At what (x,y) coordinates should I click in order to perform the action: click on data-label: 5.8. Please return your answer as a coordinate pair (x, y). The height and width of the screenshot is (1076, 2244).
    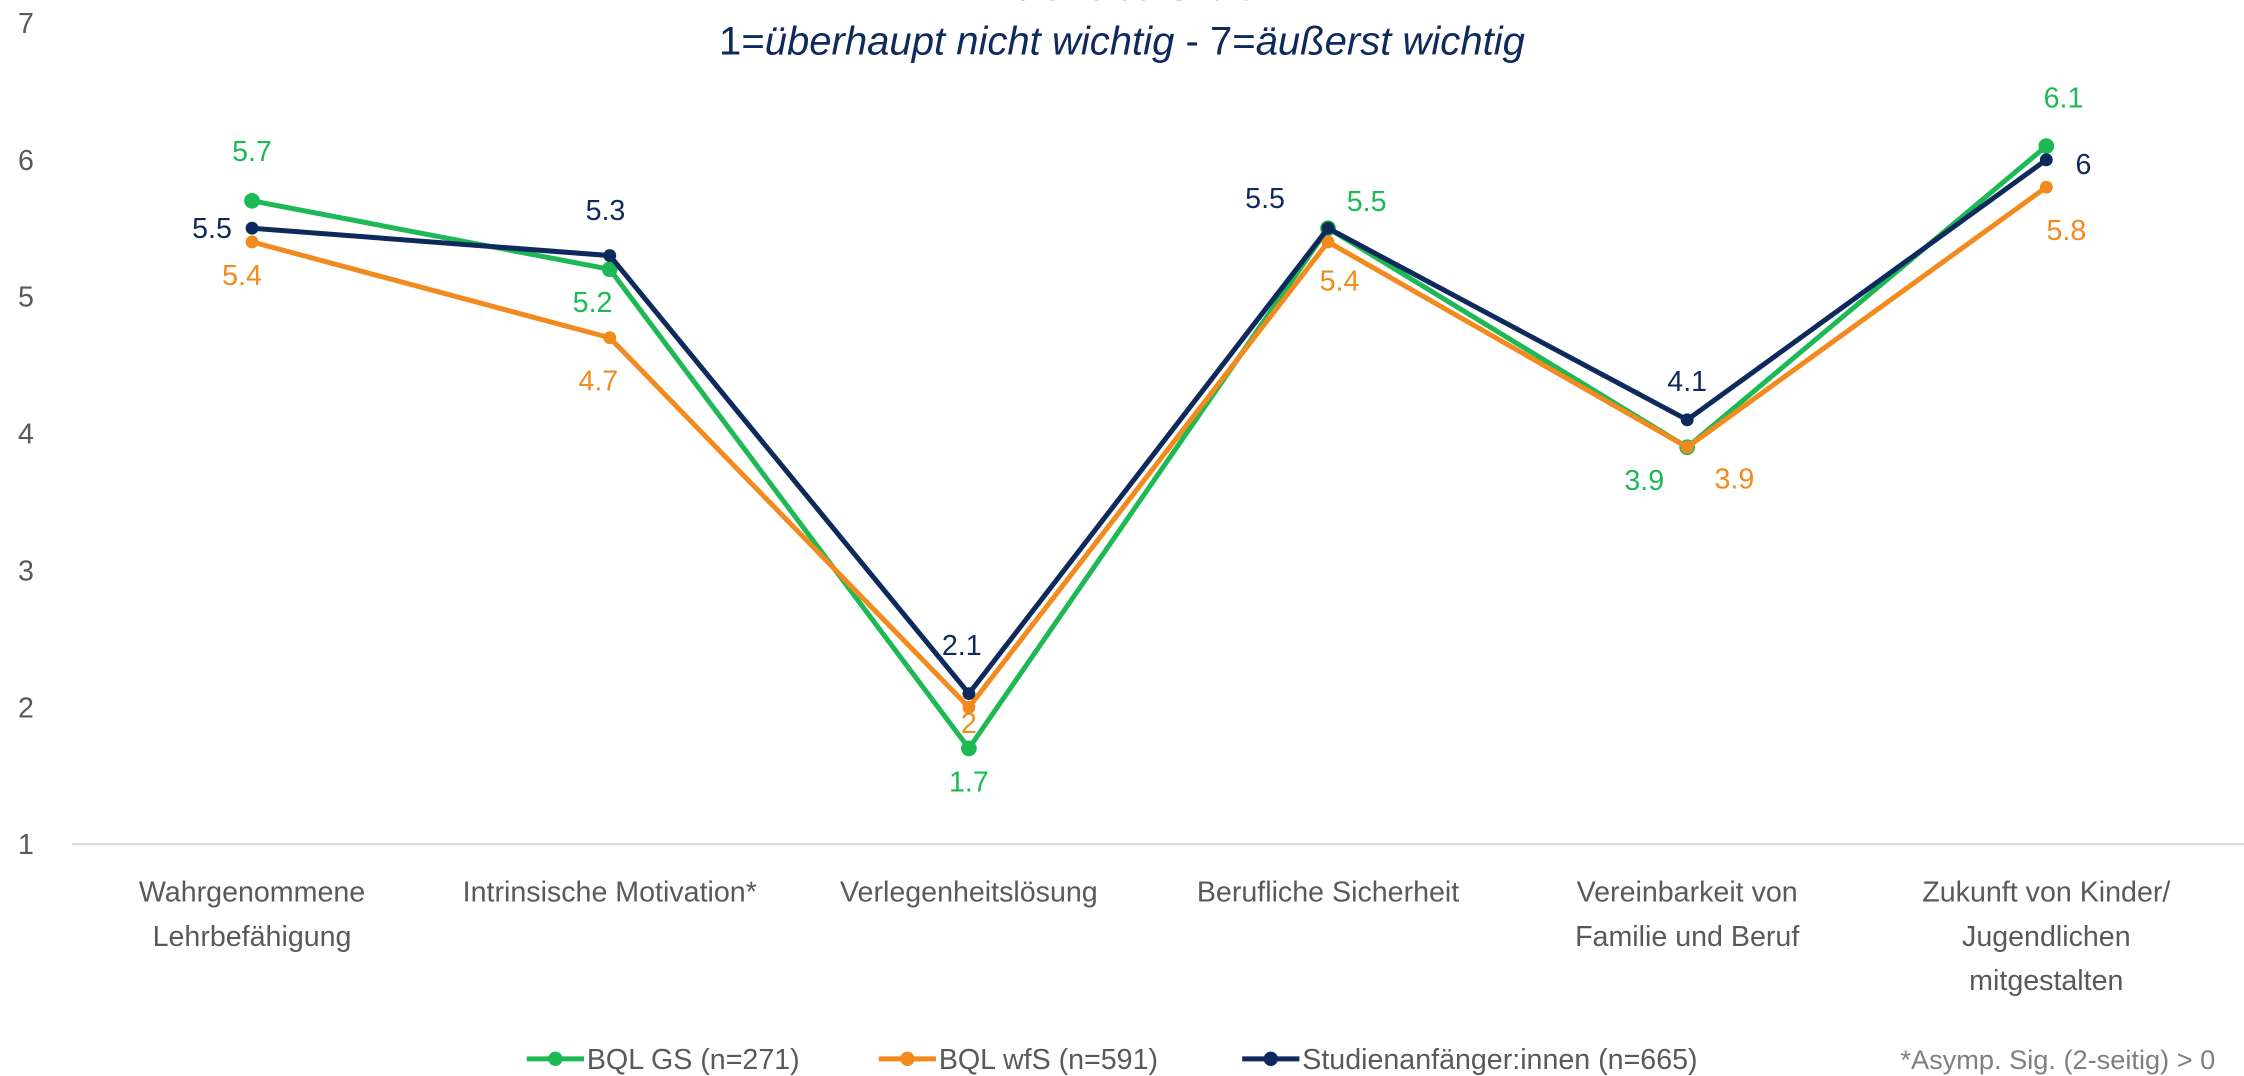
    Looking at the image, I should click on (2066, 231).